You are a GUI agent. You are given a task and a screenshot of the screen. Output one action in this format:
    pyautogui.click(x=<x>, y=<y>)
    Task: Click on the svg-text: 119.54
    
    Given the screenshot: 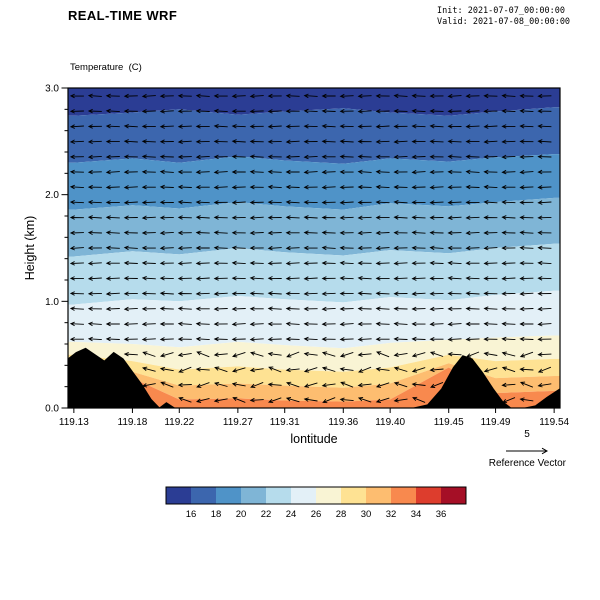 What is the action you would take?
    pyautogui.click(x=554, y=422)
    